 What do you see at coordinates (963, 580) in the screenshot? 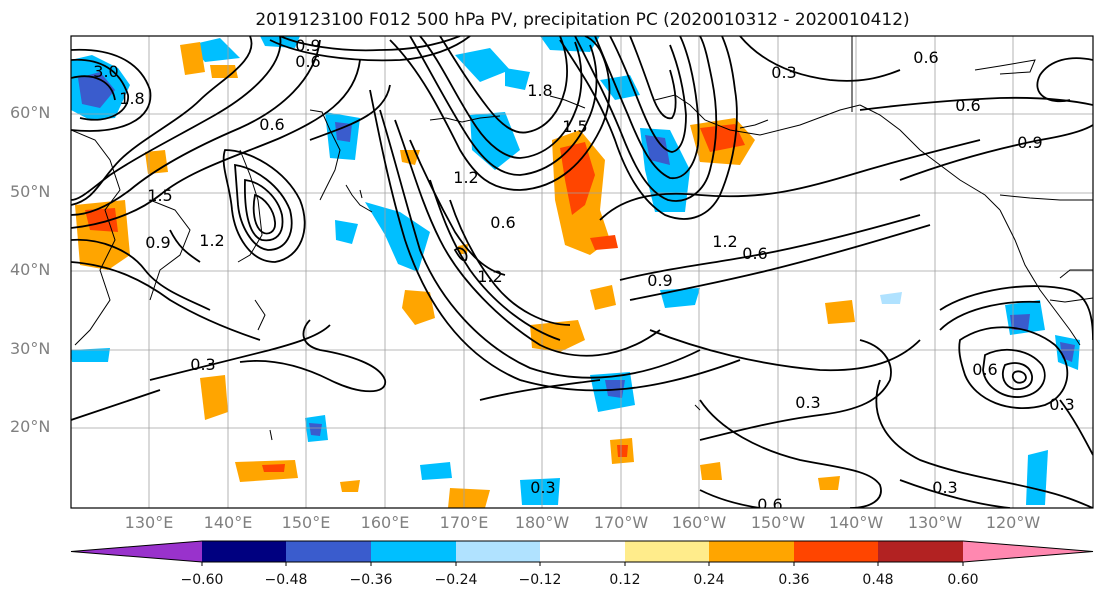
I see `colorbar-tick-label: 0.60` at bounding box center [963, 580].